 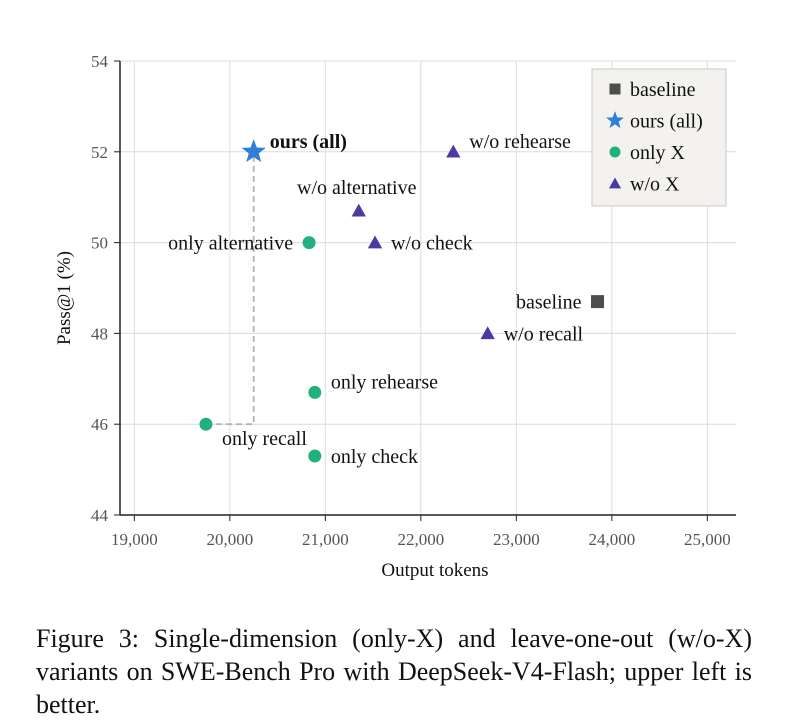 What do you see at coordinates (230, 288) in the screenshot?
I see `guide-line` at bounding box center [230, 288].